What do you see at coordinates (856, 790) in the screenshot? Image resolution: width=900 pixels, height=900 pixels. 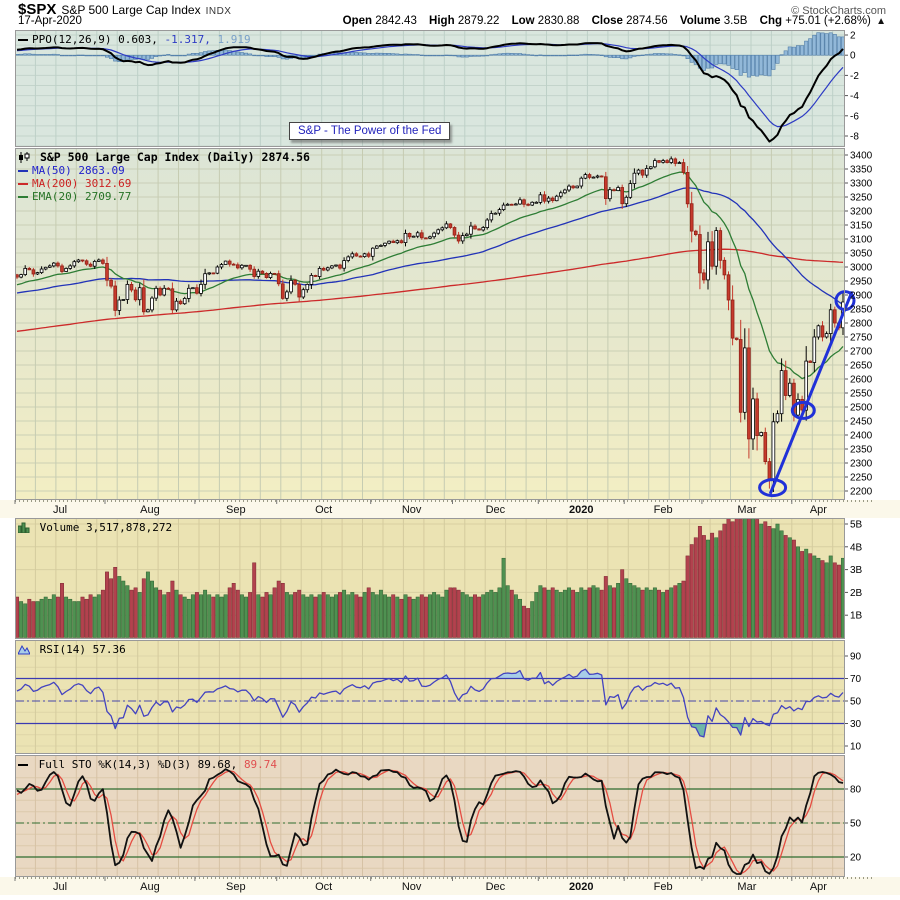 I see `svg-text: 80` at bounding box center [856, 790].